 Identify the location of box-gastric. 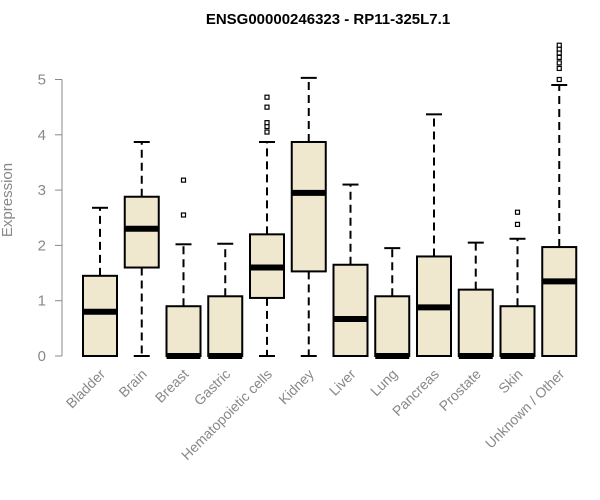
(225, 300).